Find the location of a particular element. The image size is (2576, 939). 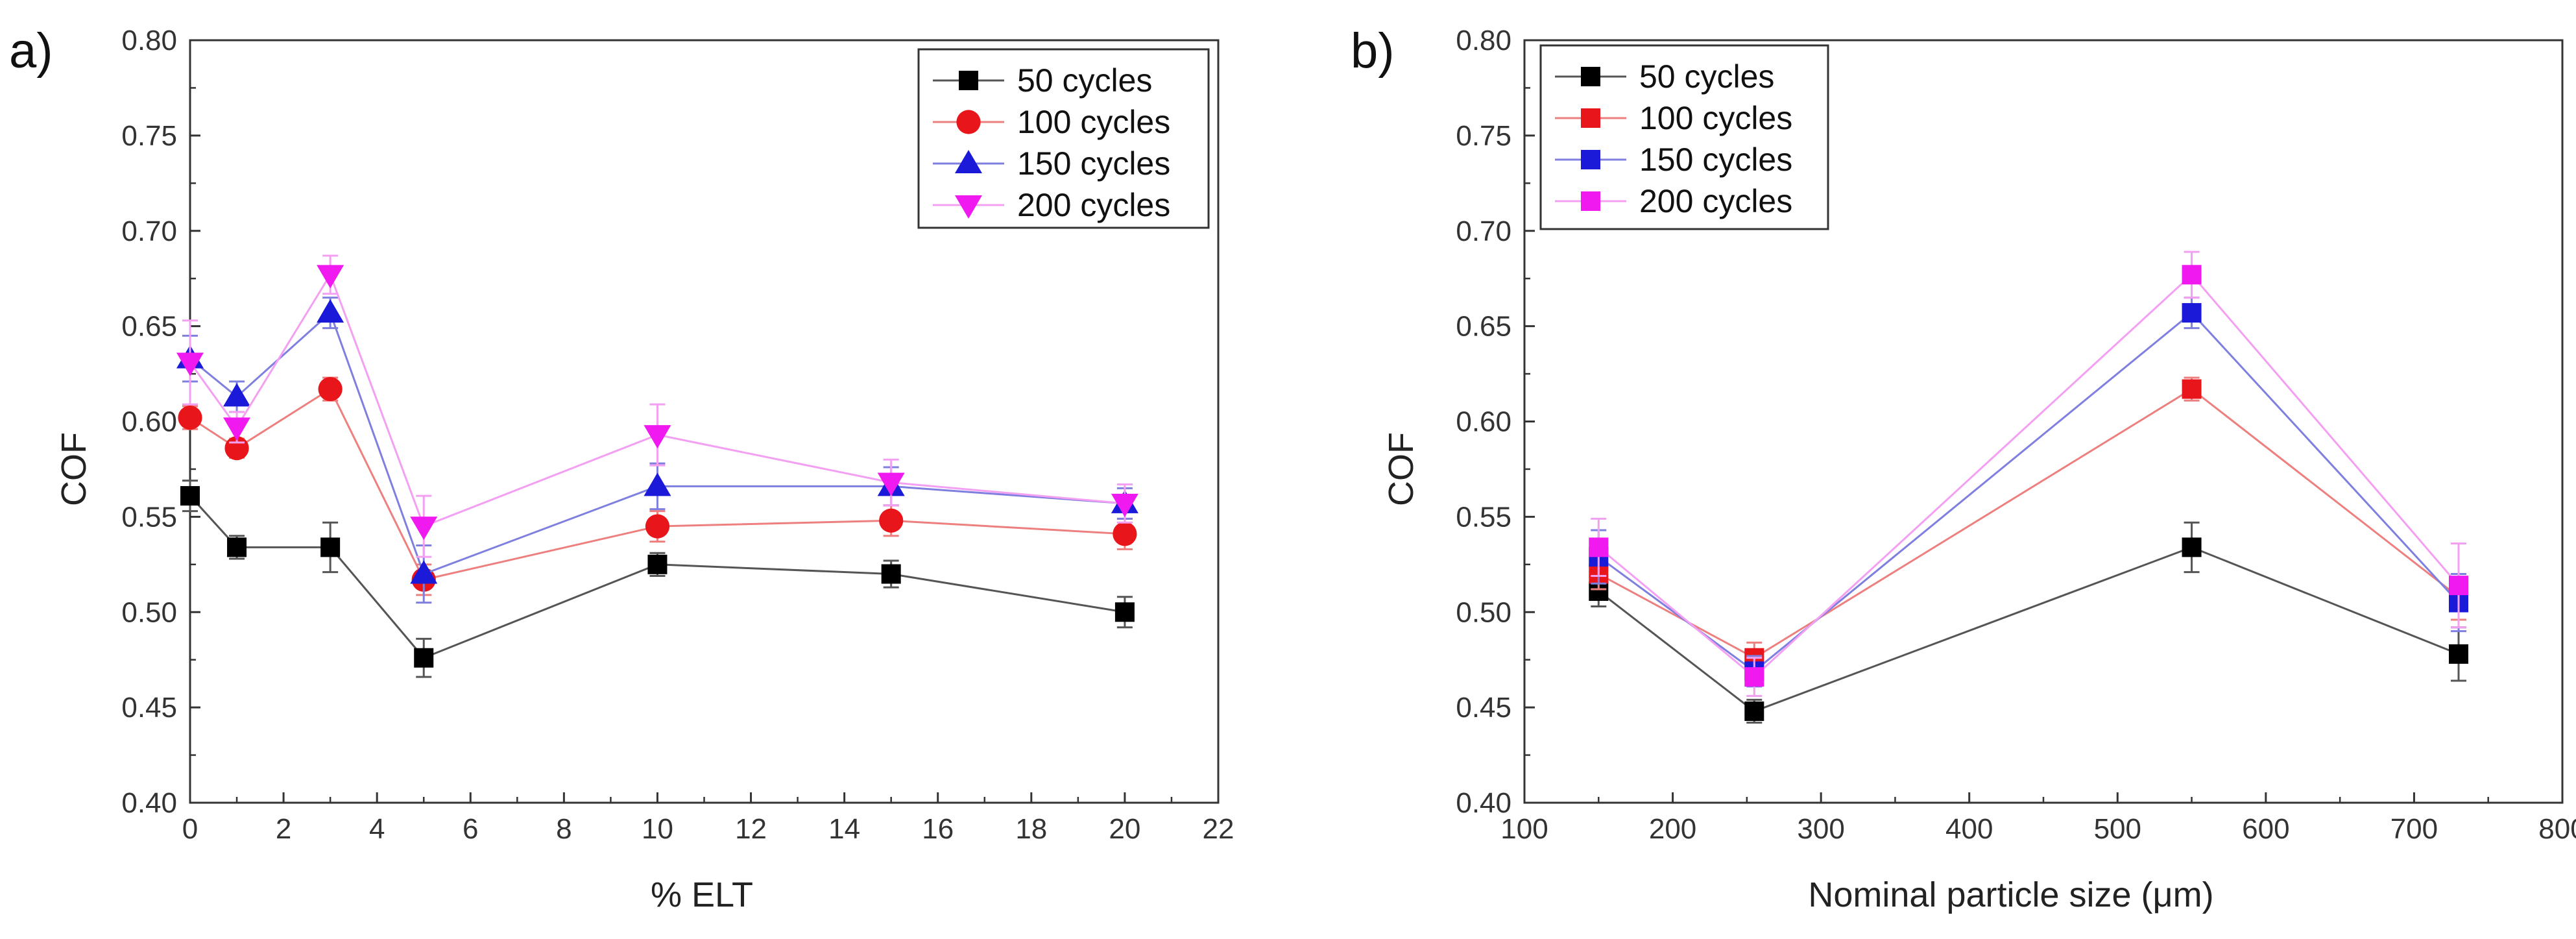

panel-a-legend-label: 200 cycles is located at coordinates (1093, 205).